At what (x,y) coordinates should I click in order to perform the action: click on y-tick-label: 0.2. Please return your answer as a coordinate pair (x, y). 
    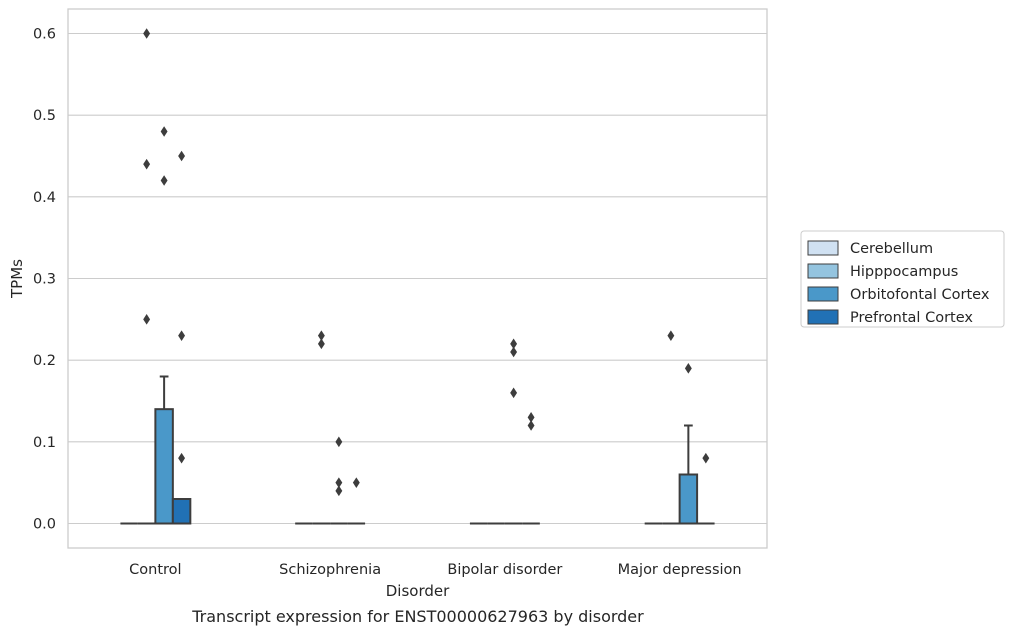
    Looking at the image, I should click on (44, 361).